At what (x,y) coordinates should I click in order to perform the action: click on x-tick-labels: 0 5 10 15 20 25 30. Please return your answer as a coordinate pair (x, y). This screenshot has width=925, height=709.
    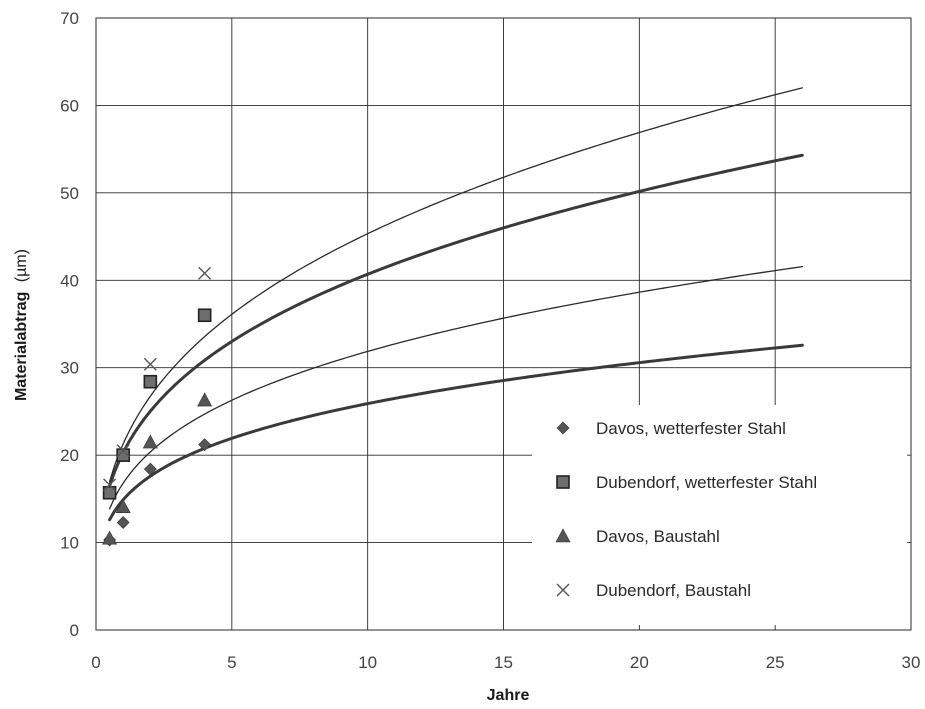
    Looking at the image, I should click on (505, 662).